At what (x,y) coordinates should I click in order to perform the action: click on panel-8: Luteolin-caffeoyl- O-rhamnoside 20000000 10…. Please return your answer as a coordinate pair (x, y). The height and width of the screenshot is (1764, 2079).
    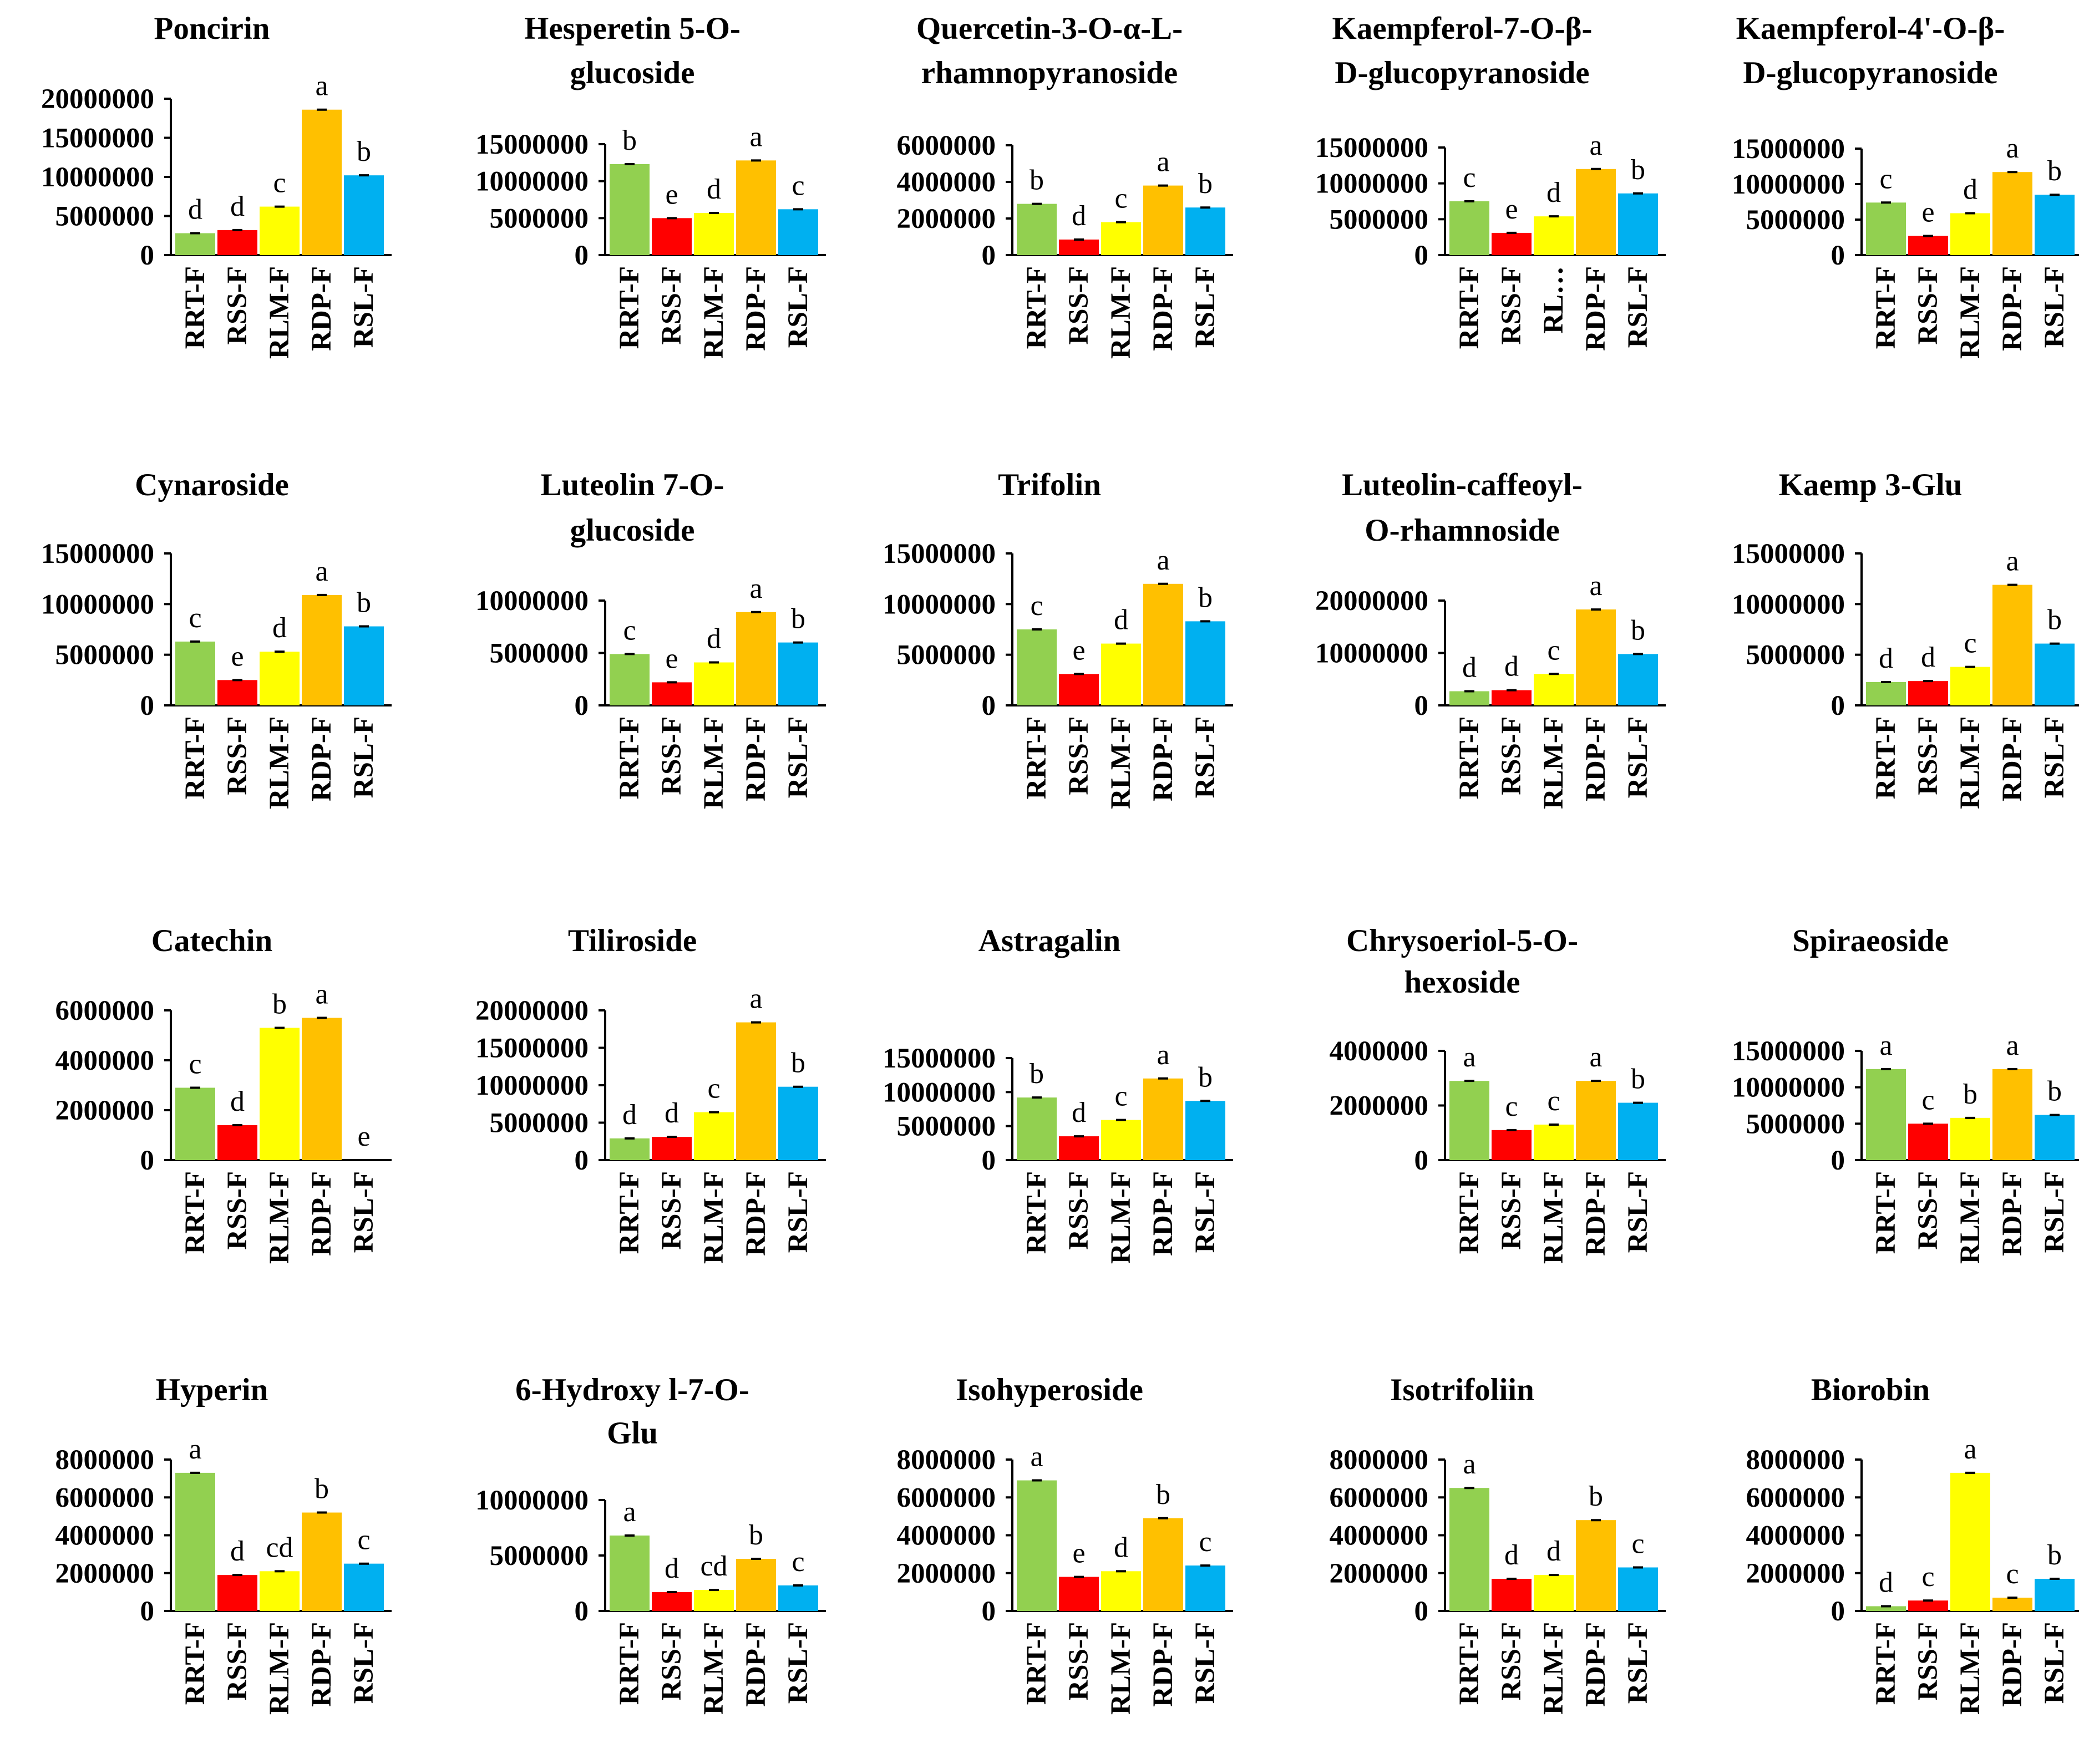
    Looking at the image, I should click on (1490, 638).